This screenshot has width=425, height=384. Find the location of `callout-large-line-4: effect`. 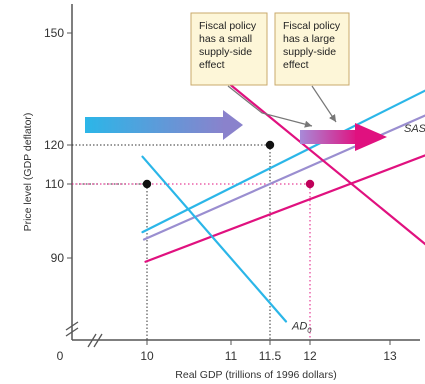

callout-large-line-4: effect is located at coordinates (296, 65).